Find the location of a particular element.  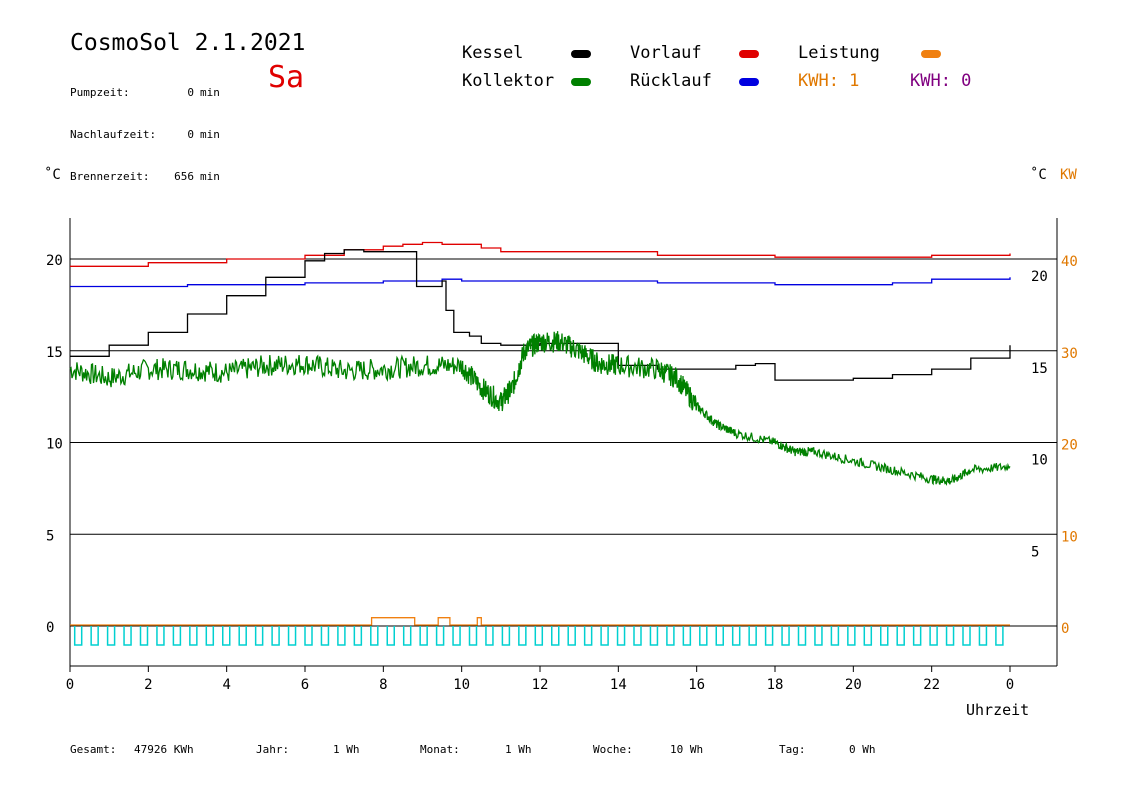

legend-vorlauf-swatch is located at coordinates (749, 54).